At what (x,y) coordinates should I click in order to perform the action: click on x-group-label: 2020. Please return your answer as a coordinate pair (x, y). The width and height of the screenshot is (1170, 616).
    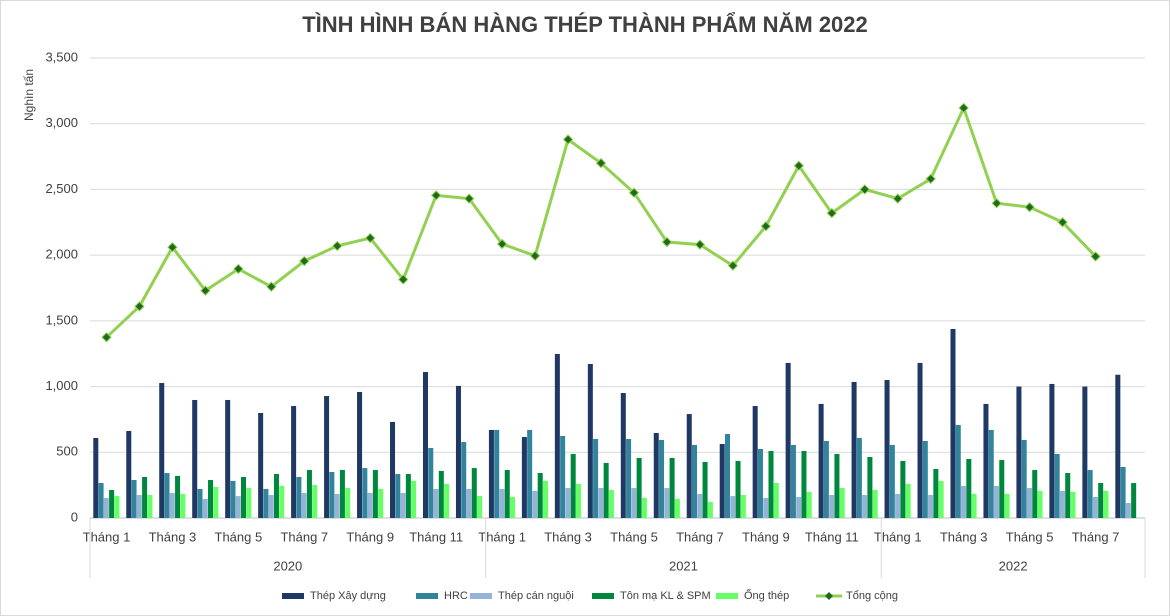
    Looking at the image, I should click on (287, 565).